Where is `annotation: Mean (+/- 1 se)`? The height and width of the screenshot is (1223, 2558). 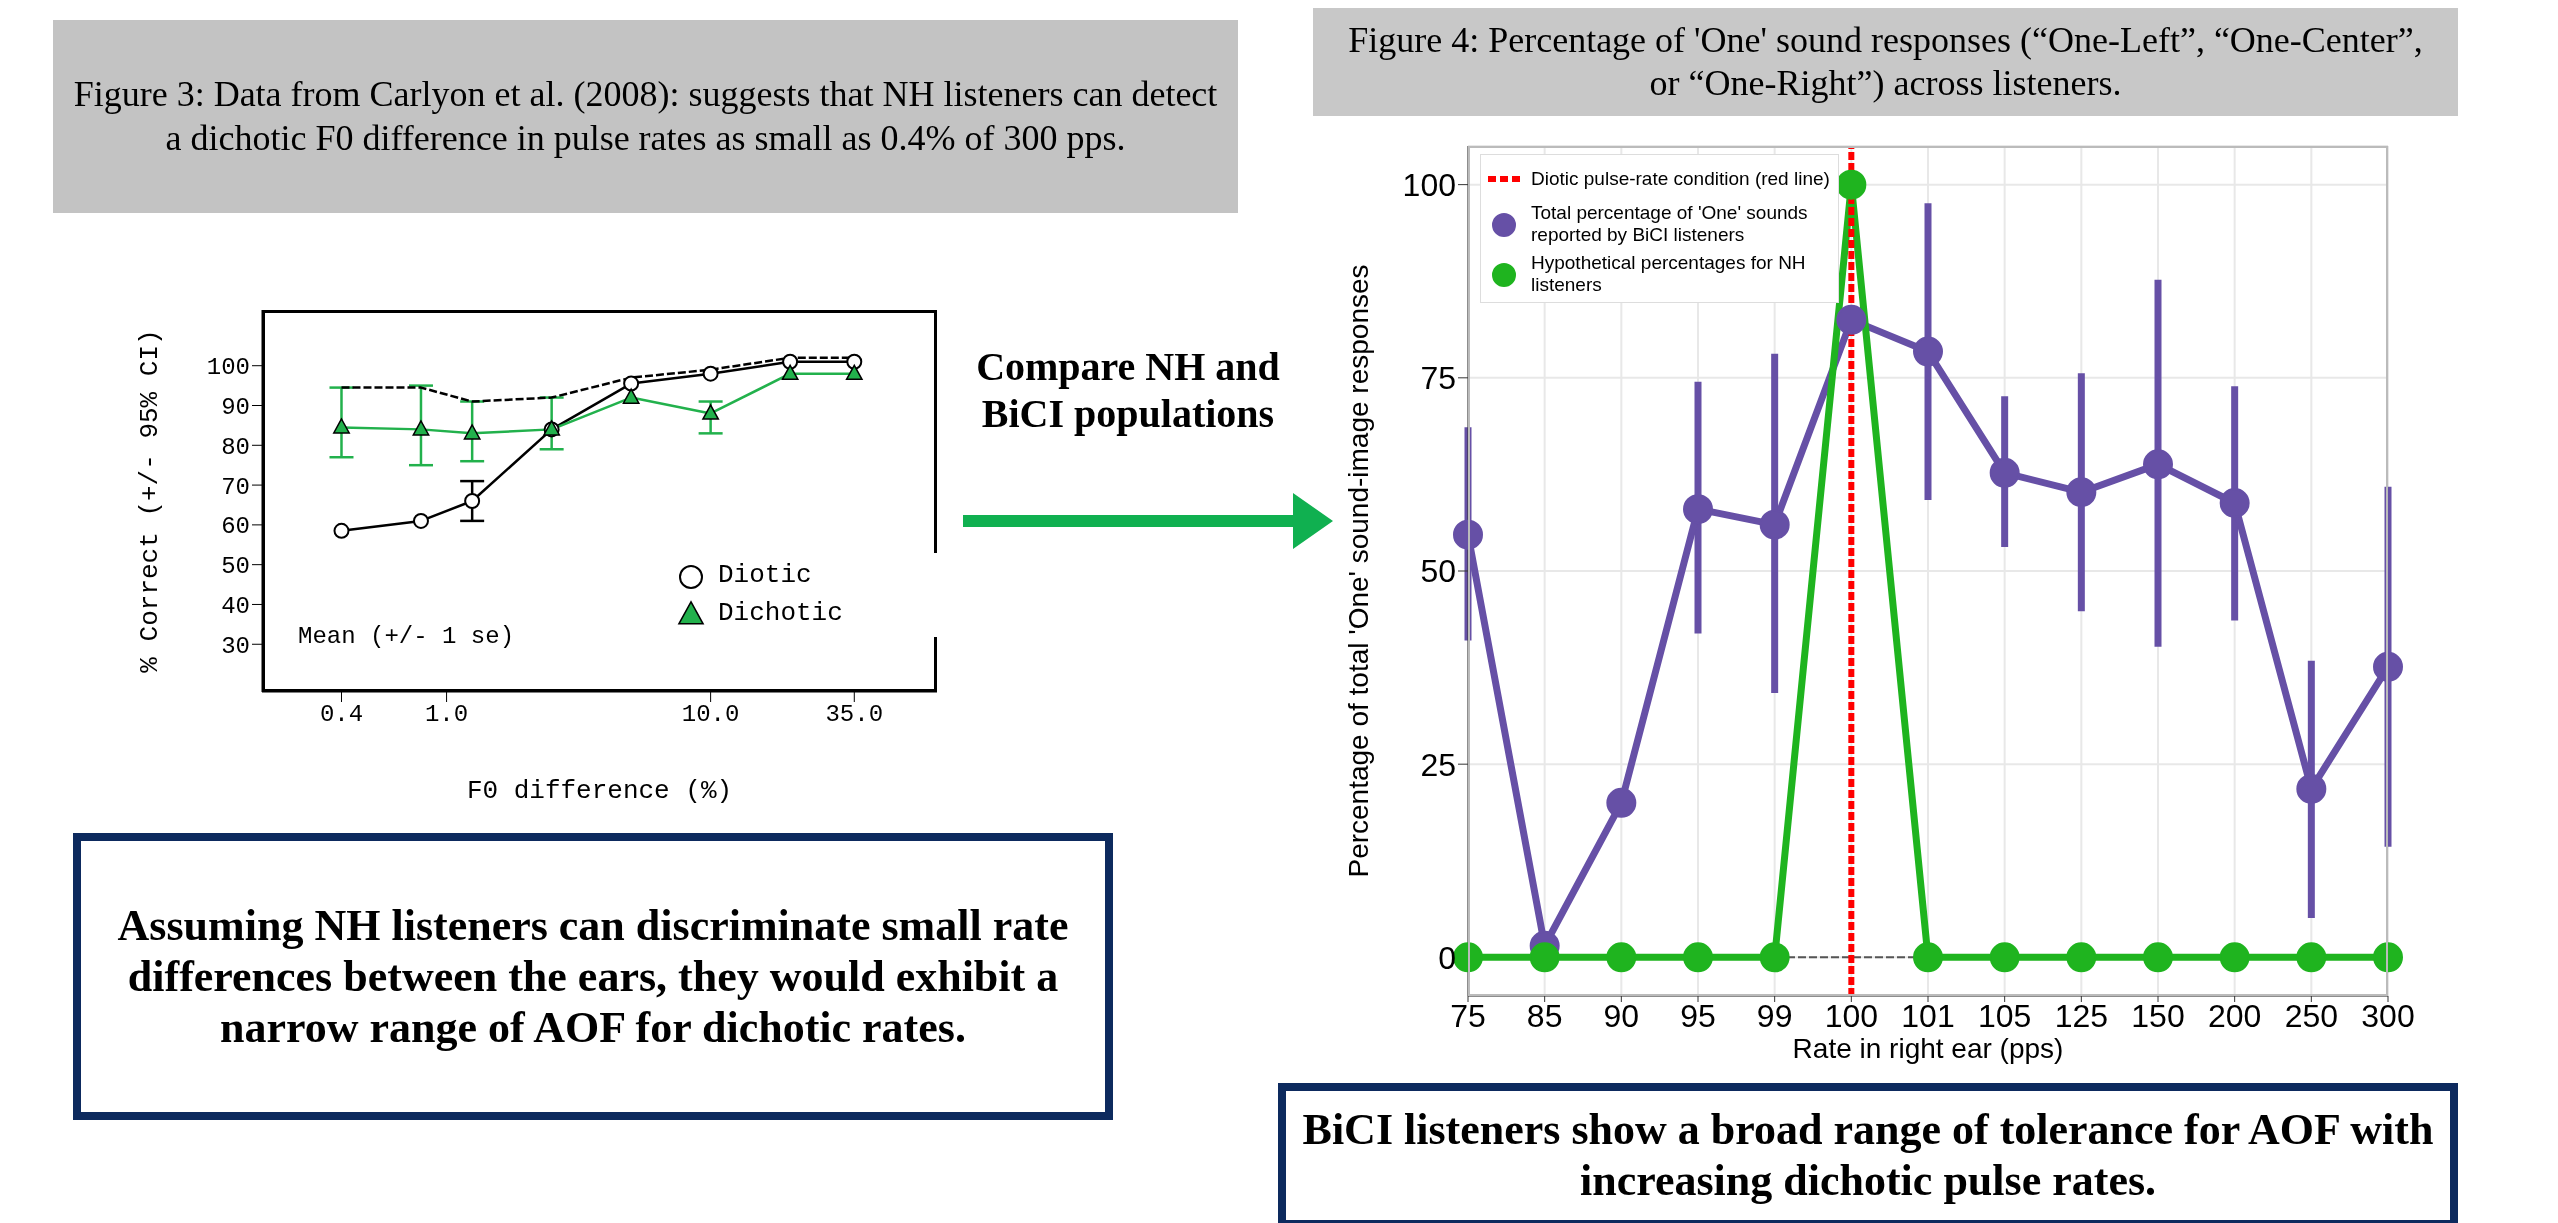
annotation: Mean (+/- 1 se) is located at coordinates (406, 636).